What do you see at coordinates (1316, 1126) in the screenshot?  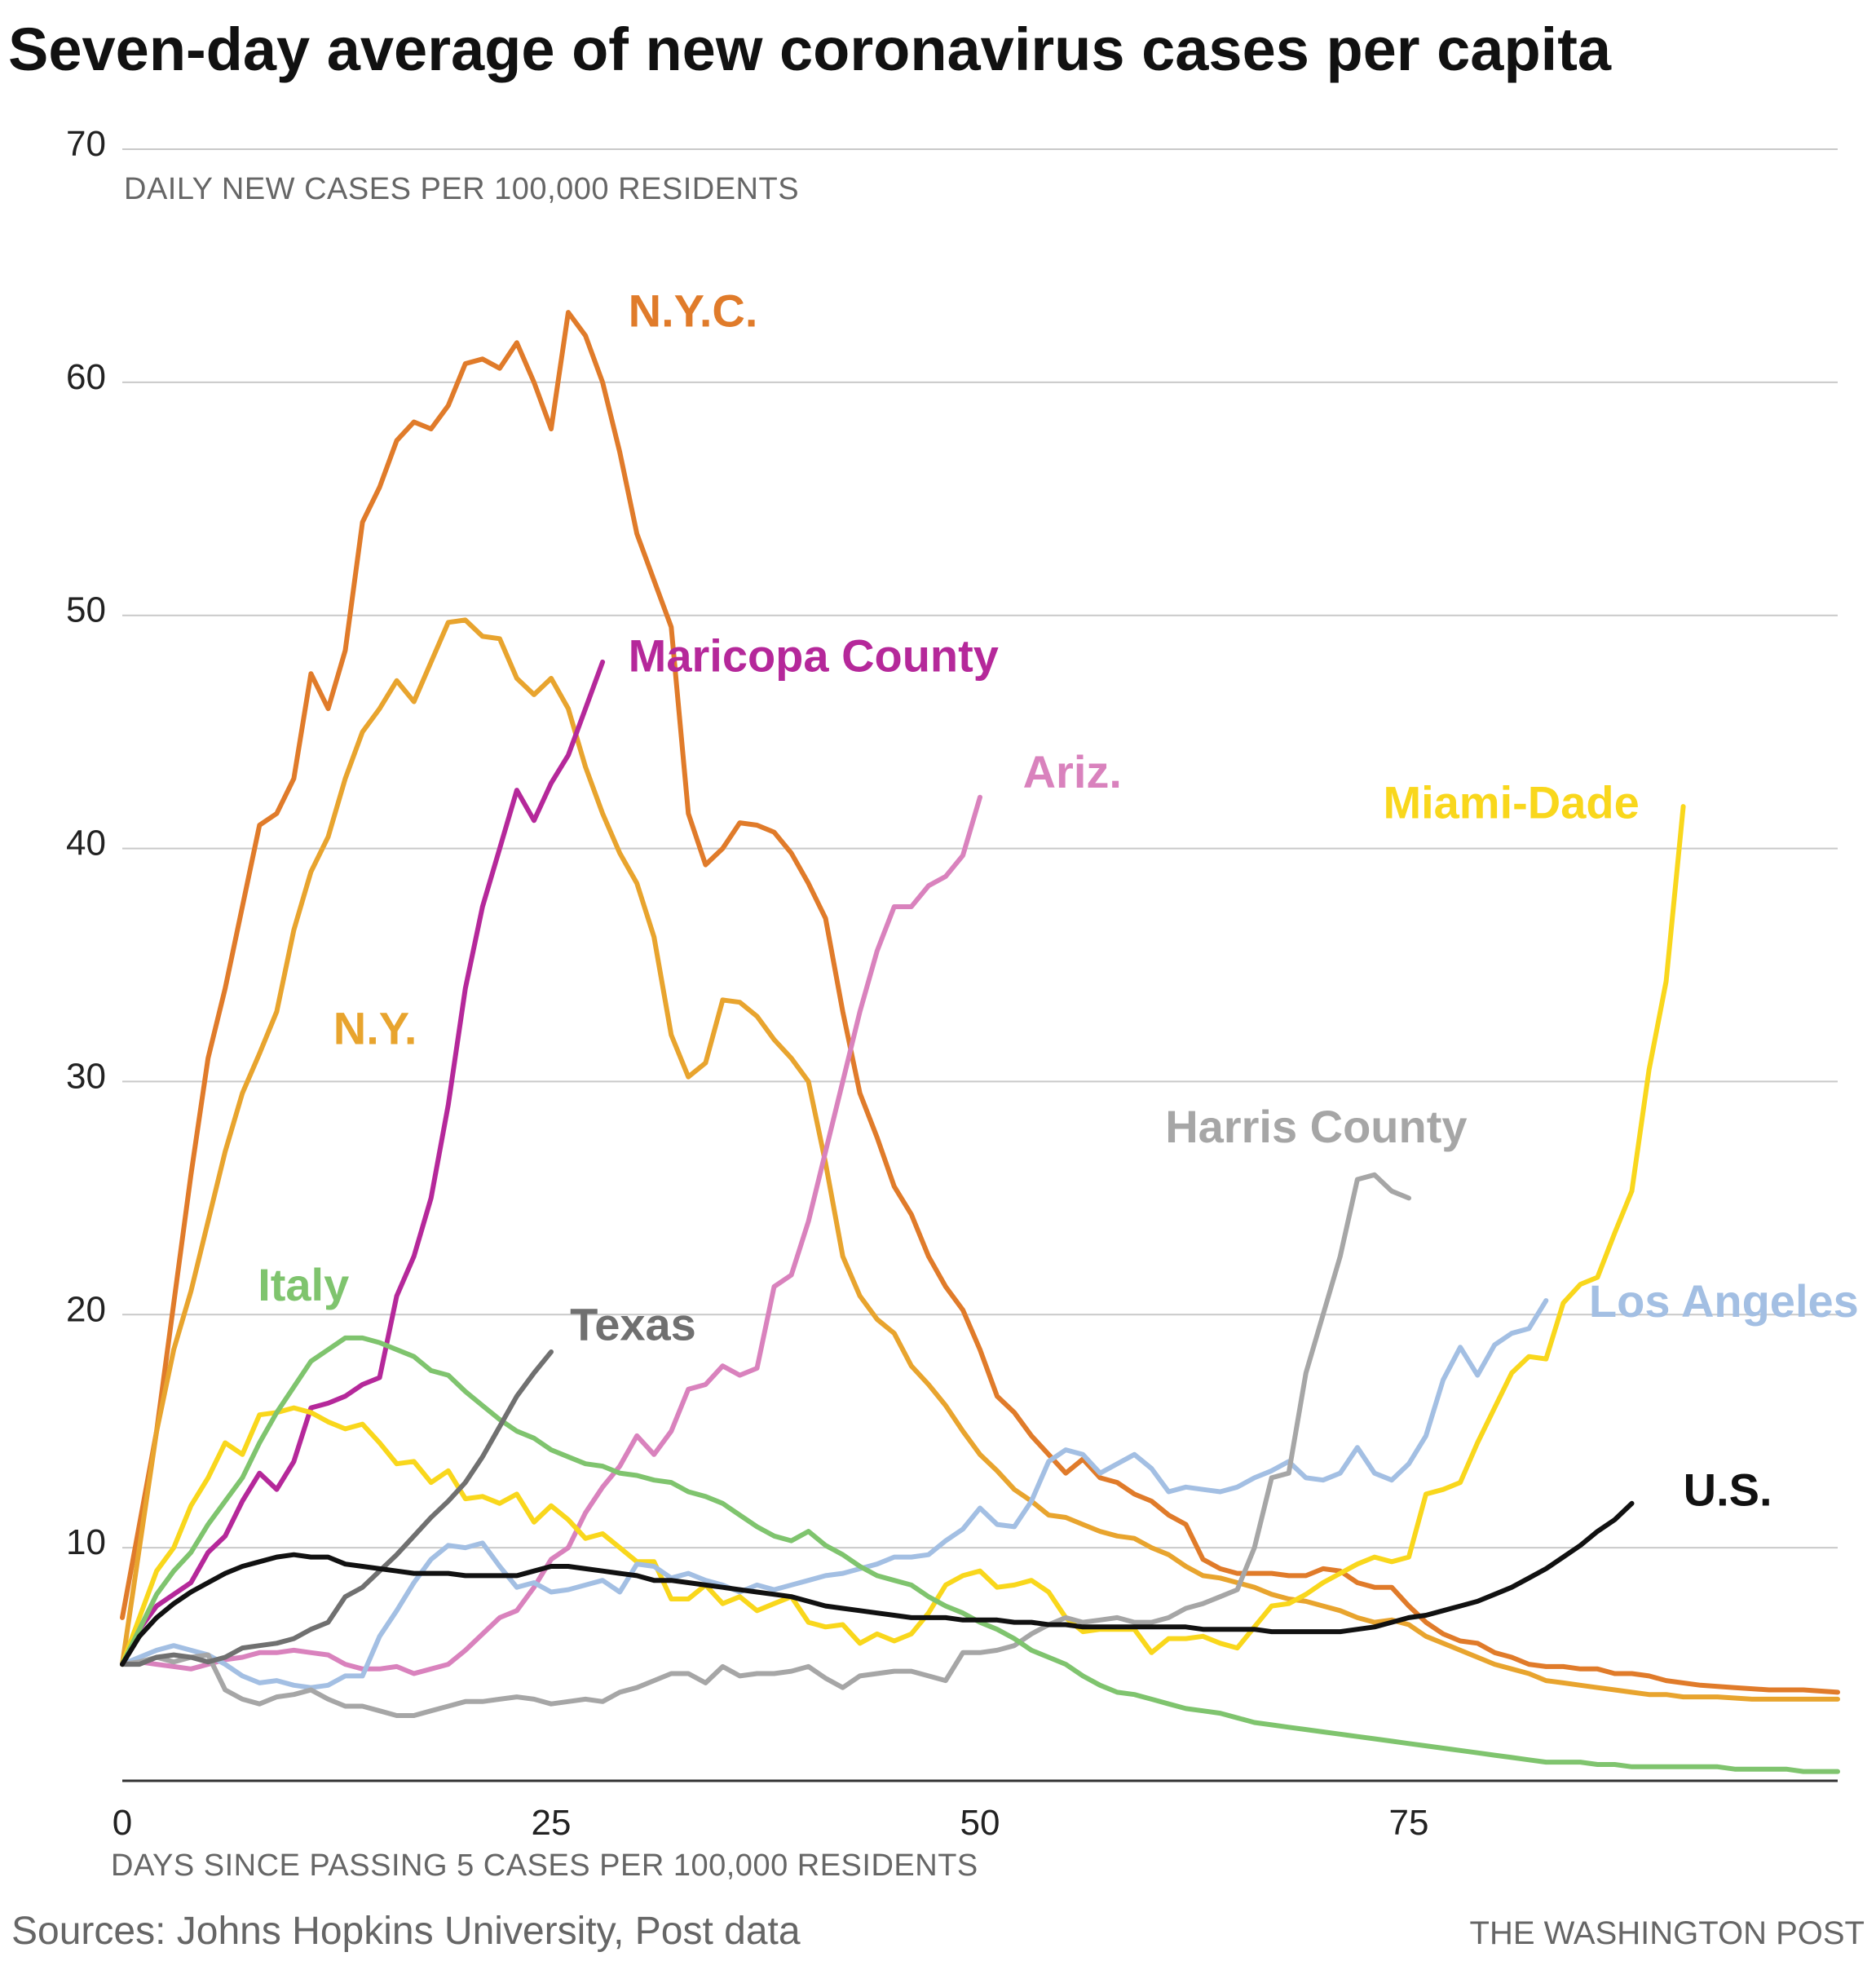 I see `series-label-harris-county: Harris County` at bounding box center [1316, 1126].